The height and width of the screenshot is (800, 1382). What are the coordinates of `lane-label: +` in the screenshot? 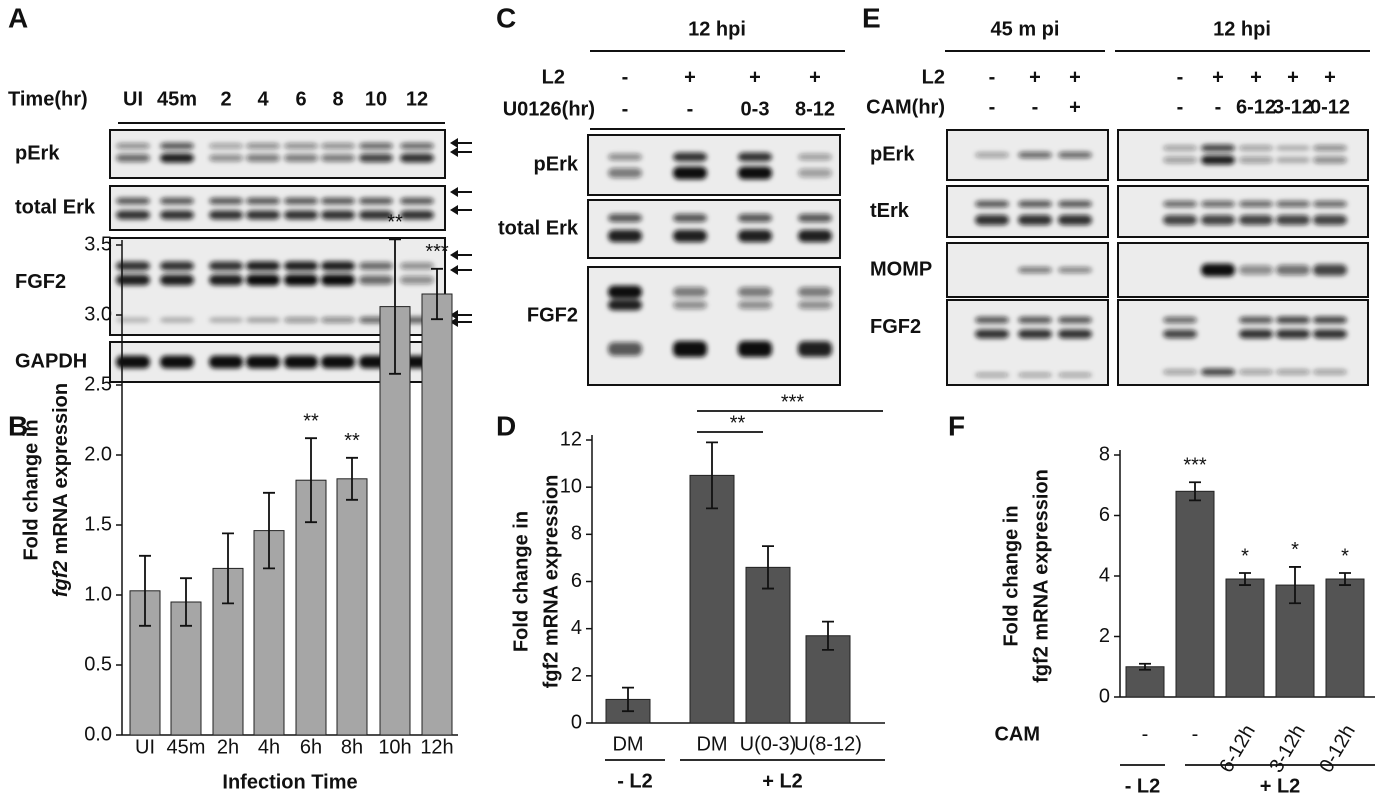 It's located at (815, 77).